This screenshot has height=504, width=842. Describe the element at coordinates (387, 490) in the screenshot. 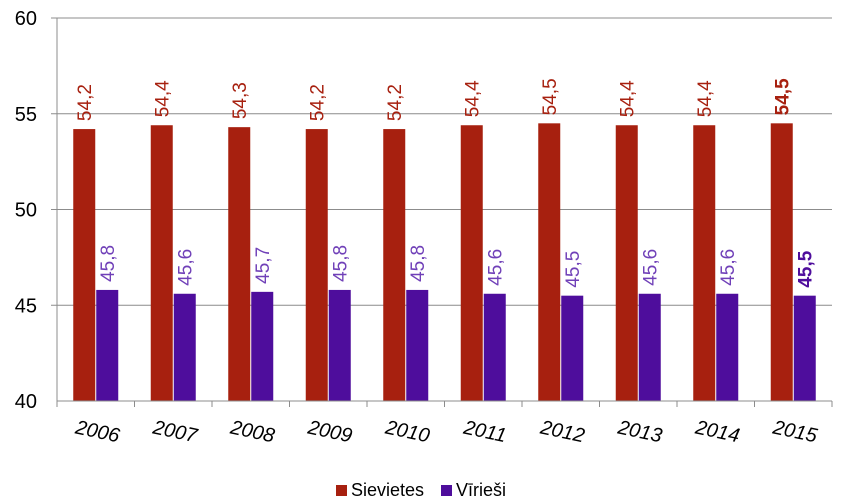

I see `legend-label-sievietes: Sievietes` at that location.